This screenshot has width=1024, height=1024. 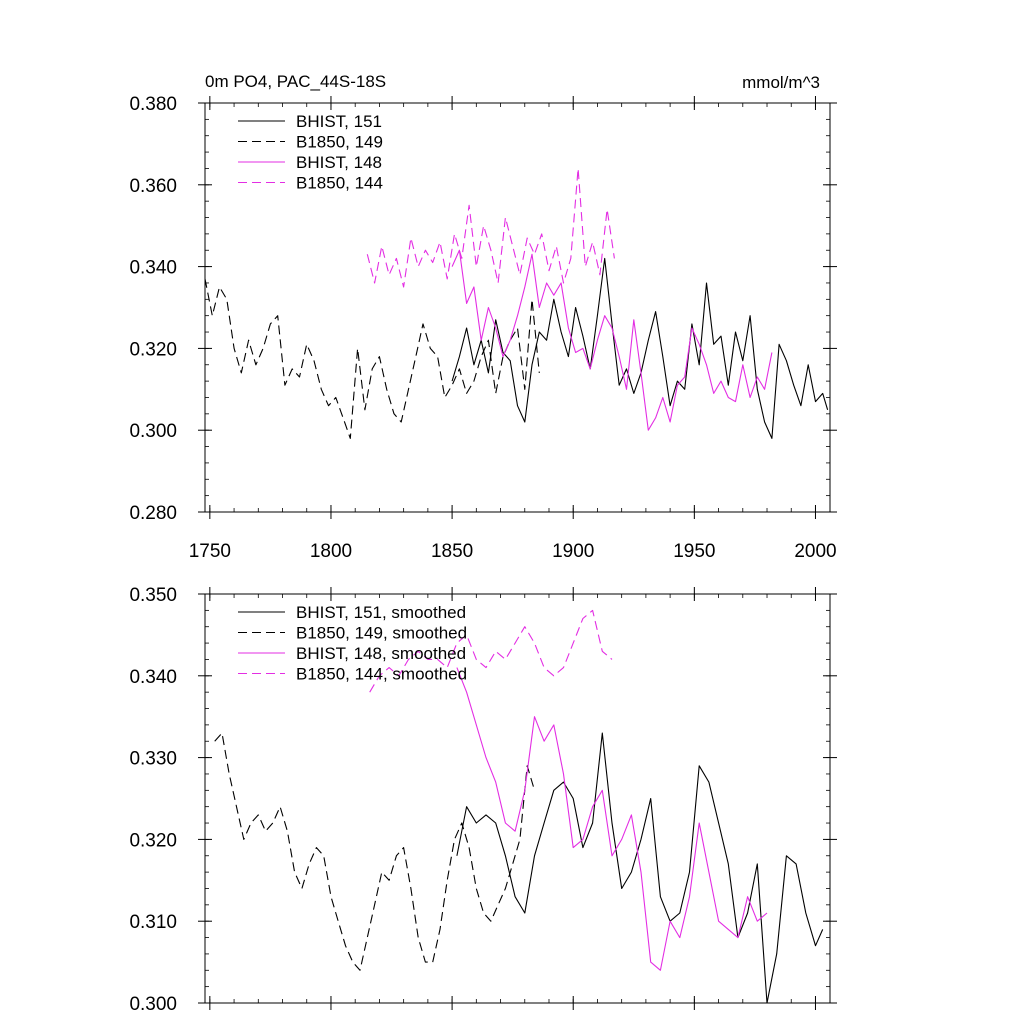 What do you see at coordinates (339, 142) in the screenshot?
I see `legend-label-2: B1850, 149` at bounding box center [339, 142].